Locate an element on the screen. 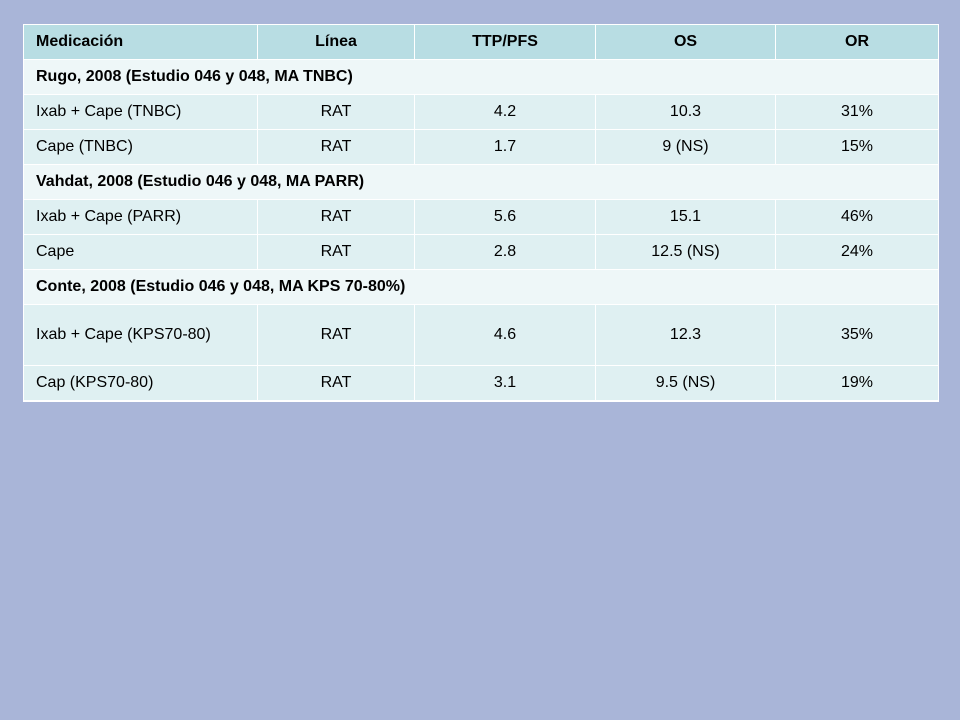 The image size is (960, 720). cell-os: 12.3 is located at coordinates (685, 335).